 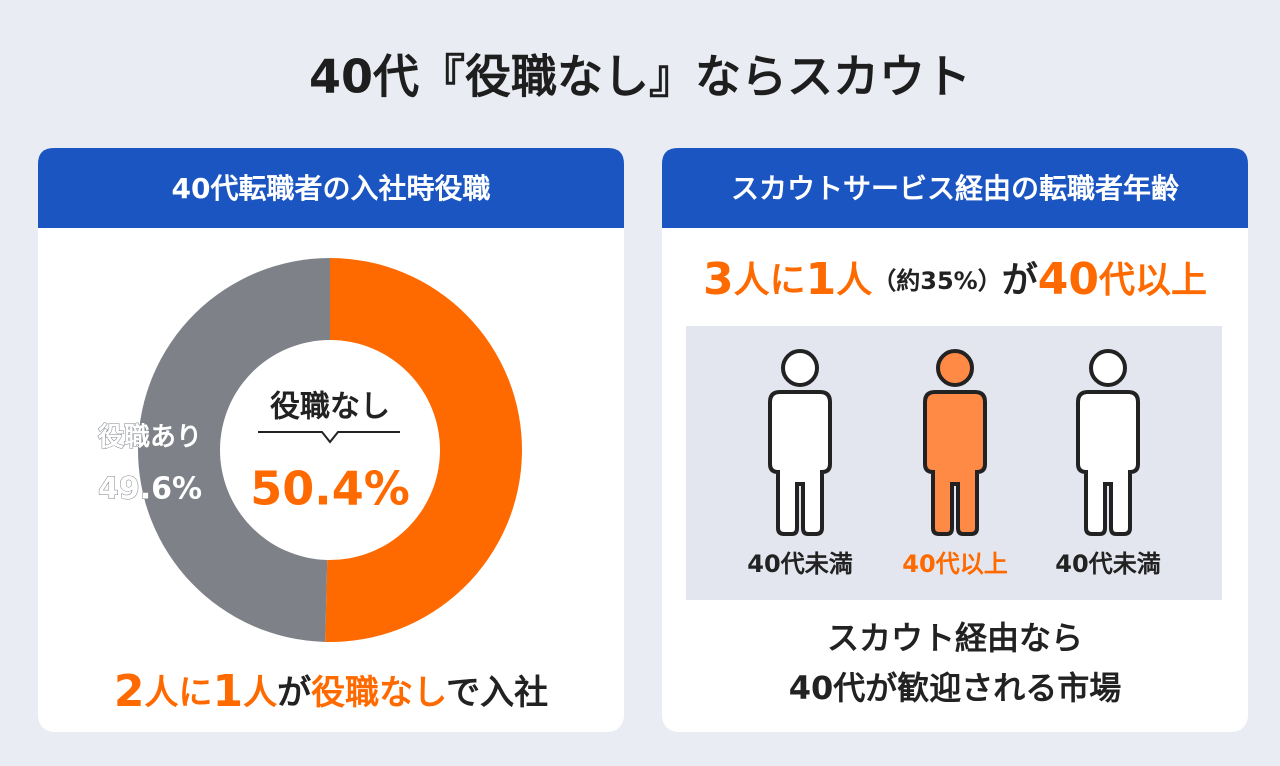 What do you see at coordinates (955, 688) in the screenshot?
I see `footer-line: 40代が歓迎される市場` at bounding box center [955, 688].